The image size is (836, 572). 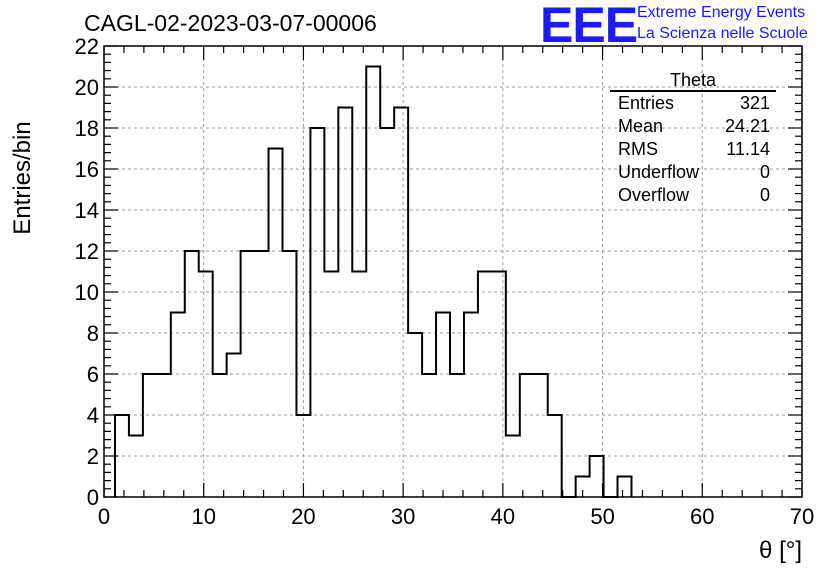 What do you see at coordinates (693, 126) in the screenshot?
I see `stats-row-mean: Mean 24.21` at bounding box center [693, 126].